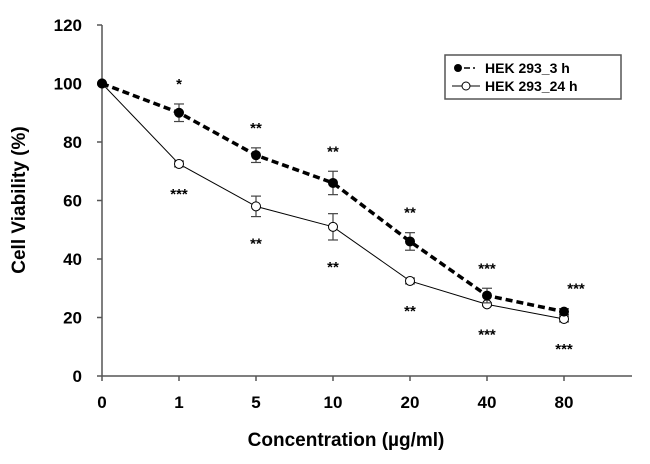 The width and height of the screenshot is (650, 464). I want to click on y-tick-label: 120, so click(68, 25).